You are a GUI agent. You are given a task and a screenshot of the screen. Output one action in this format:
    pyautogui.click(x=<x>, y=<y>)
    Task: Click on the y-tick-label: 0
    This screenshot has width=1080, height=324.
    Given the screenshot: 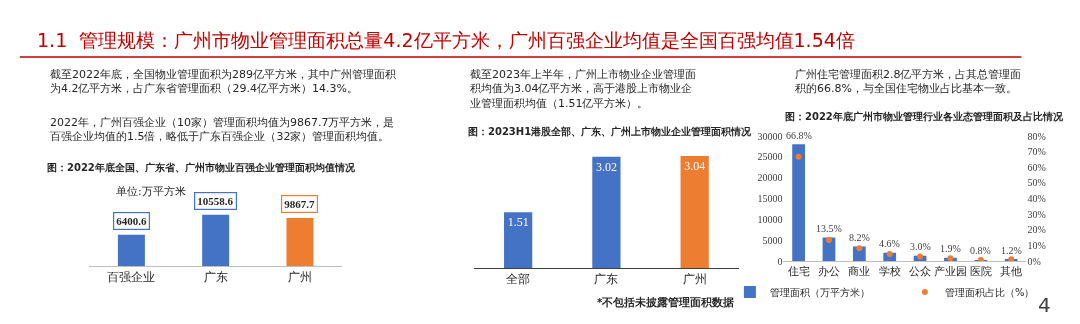 What is the action you would take?
    pyautogui.click(x=780, y=261)
    